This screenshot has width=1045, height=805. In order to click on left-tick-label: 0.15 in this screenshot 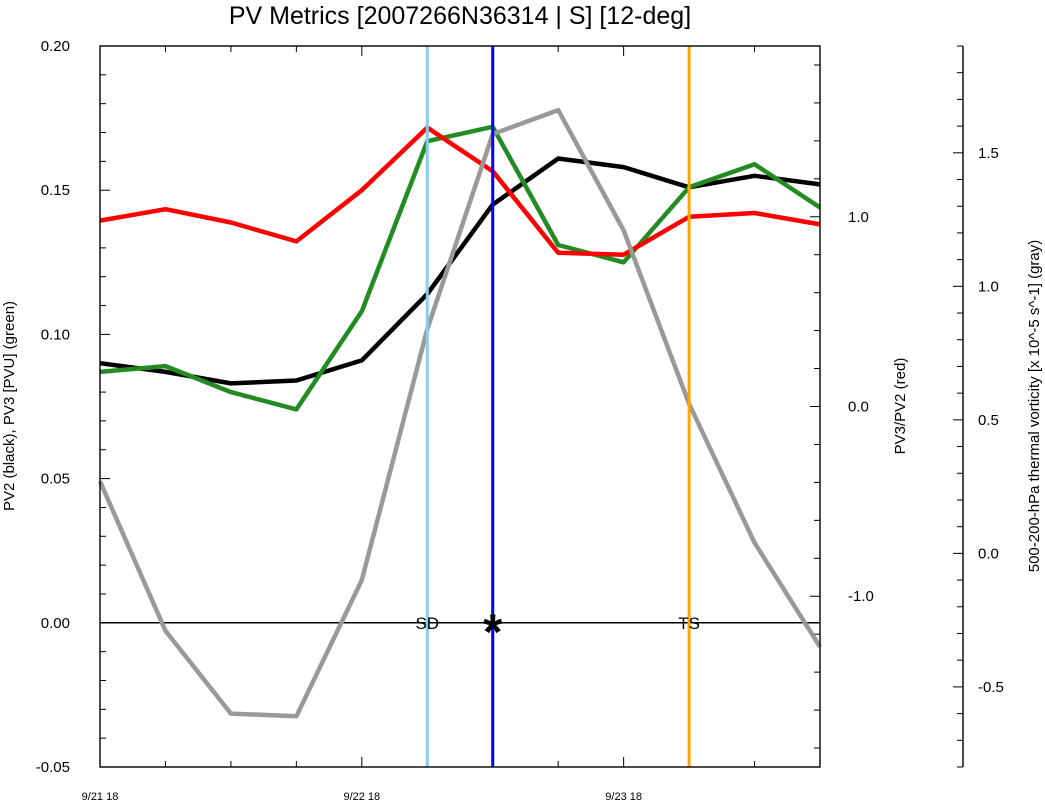, I will do `click(55, 190)`.